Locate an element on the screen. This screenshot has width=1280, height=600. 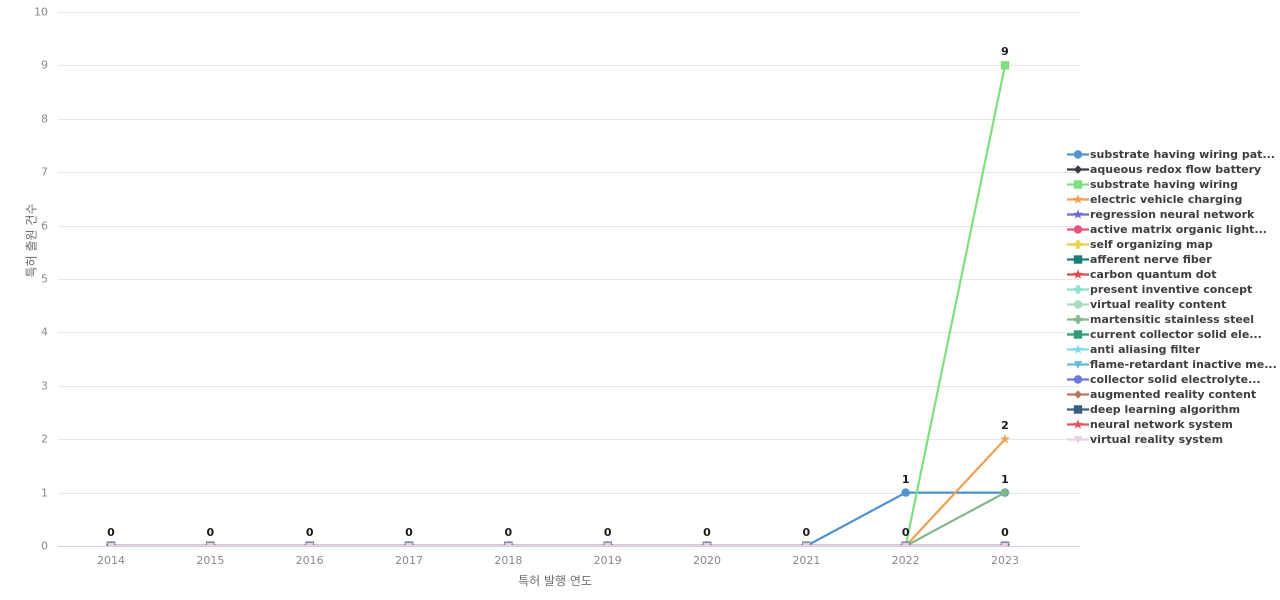
point-label-2014-0: 0 is located at coordinates (111, 532).